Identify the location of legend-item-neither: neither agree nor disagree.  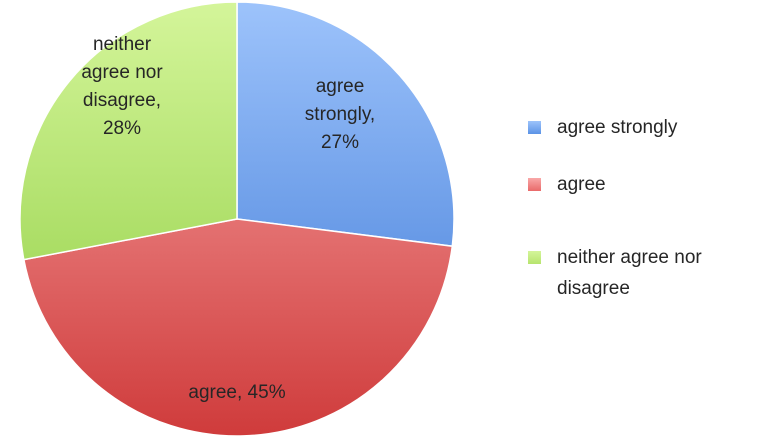
(643, 273).